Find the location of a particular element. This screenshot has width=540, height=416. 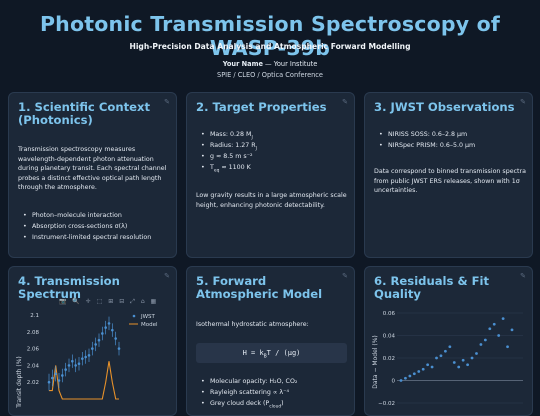

author-line: Your Name — Your Institute is located at coordinates (270, 64).